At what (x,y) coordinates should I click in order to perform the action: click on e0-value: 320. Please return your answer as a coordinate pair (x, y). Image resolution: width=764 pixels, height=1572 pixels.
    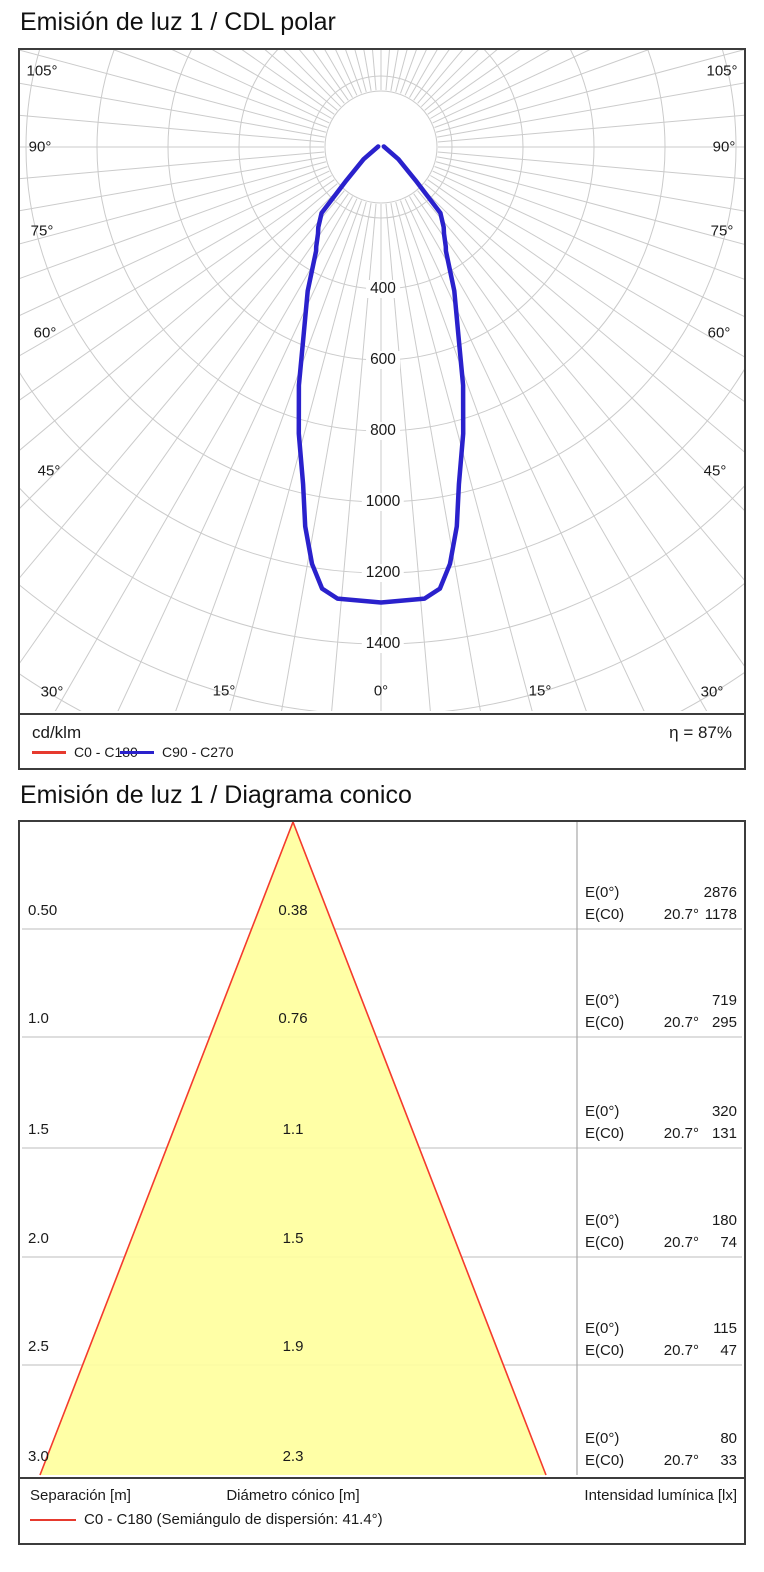
    Looking at the image, I should click on (724, 1111).